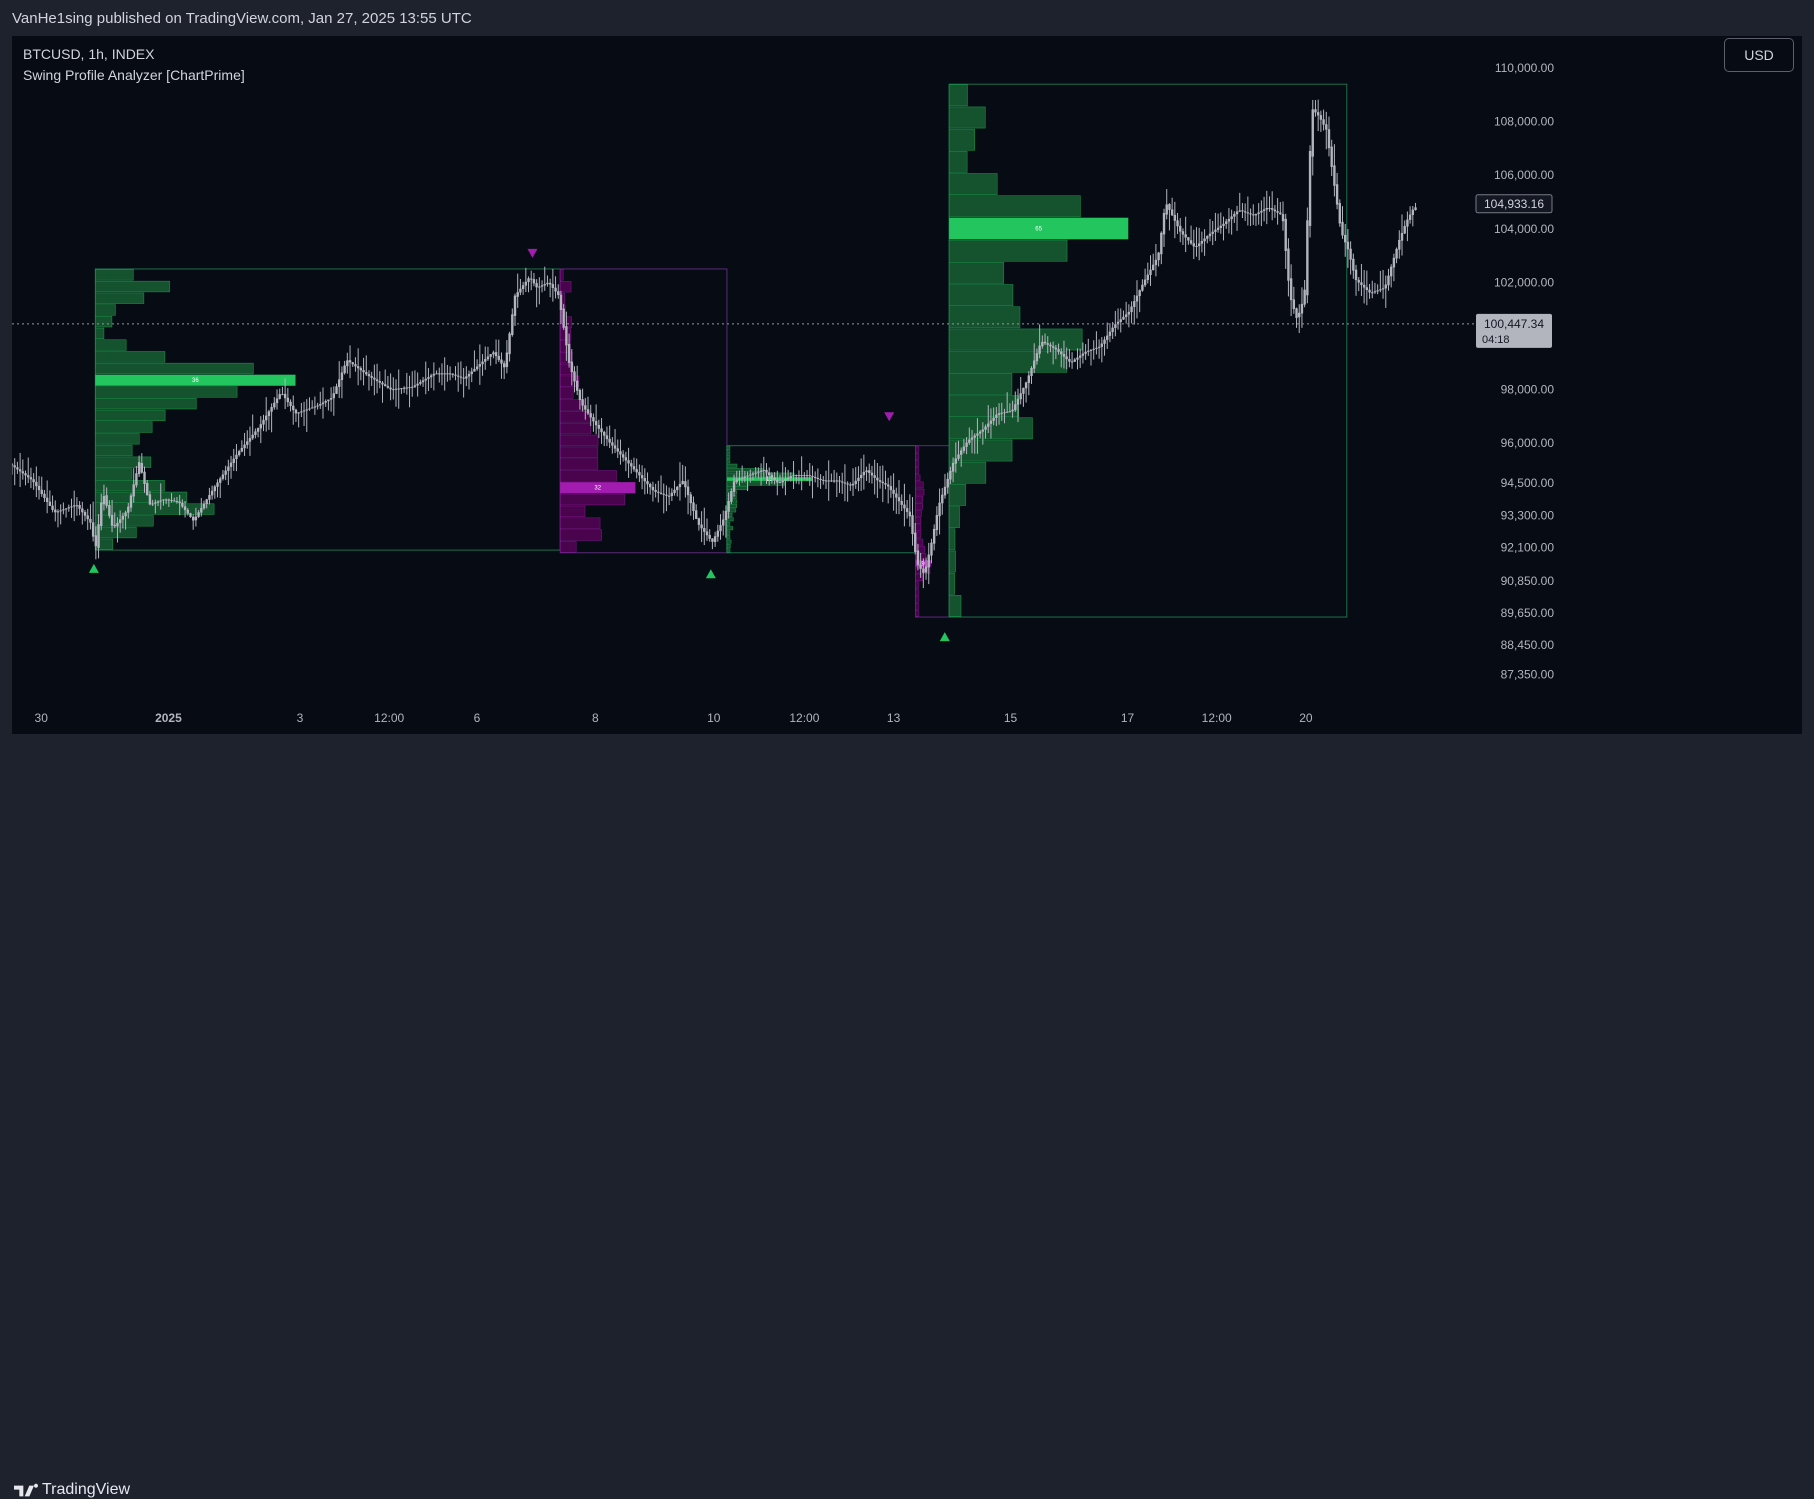 The height and width of the screenshot is (1499, 1814). Describe the element at coordinates (1759, 55) in the screenshot. I see `currency-button: USD` at that location.